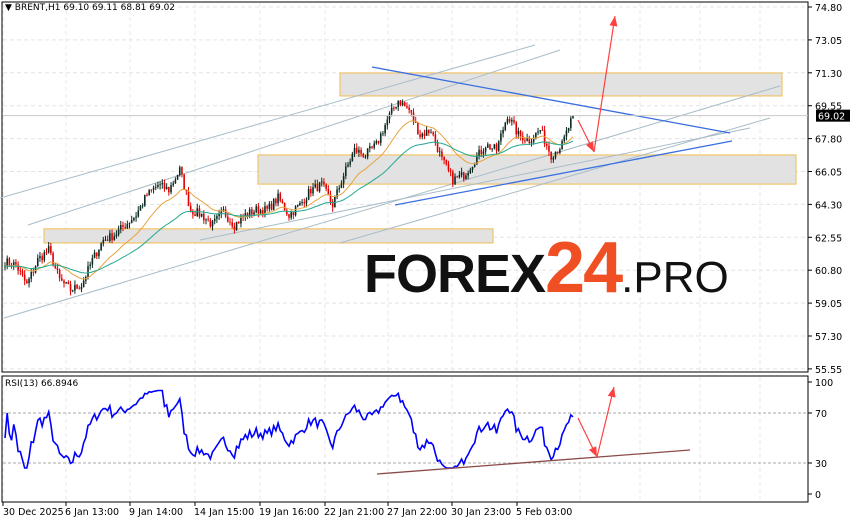  What do you see at coordinates (455, 274) in the screenshot?
I see `logo-part-forex: FOREX` at bounding box center [455, 274].